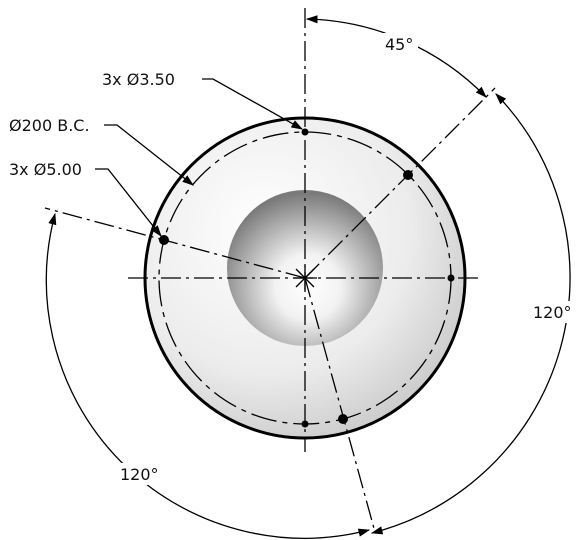 This screenshot has height=540, width=577. Describe the element at coordinates (138, 79) in the screenshot. I see `label-small-holes: 3x Ø3.50` at that location.